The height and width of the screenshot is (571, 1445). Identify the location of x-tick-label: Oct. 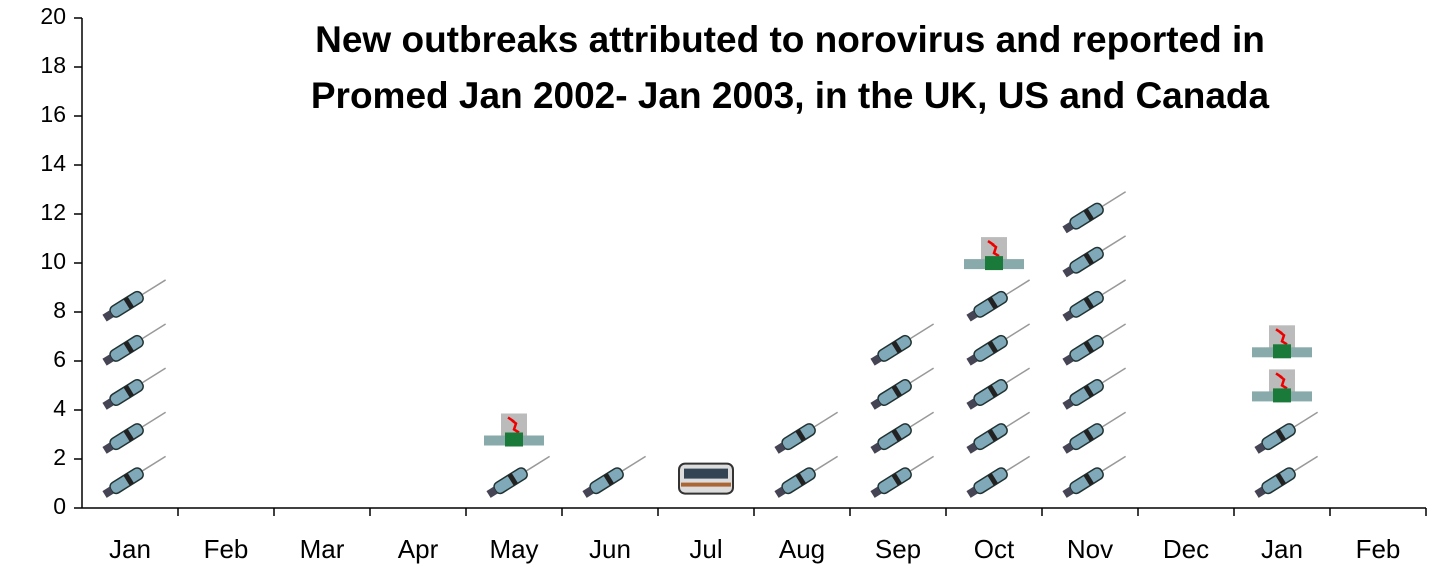
(994, 549).